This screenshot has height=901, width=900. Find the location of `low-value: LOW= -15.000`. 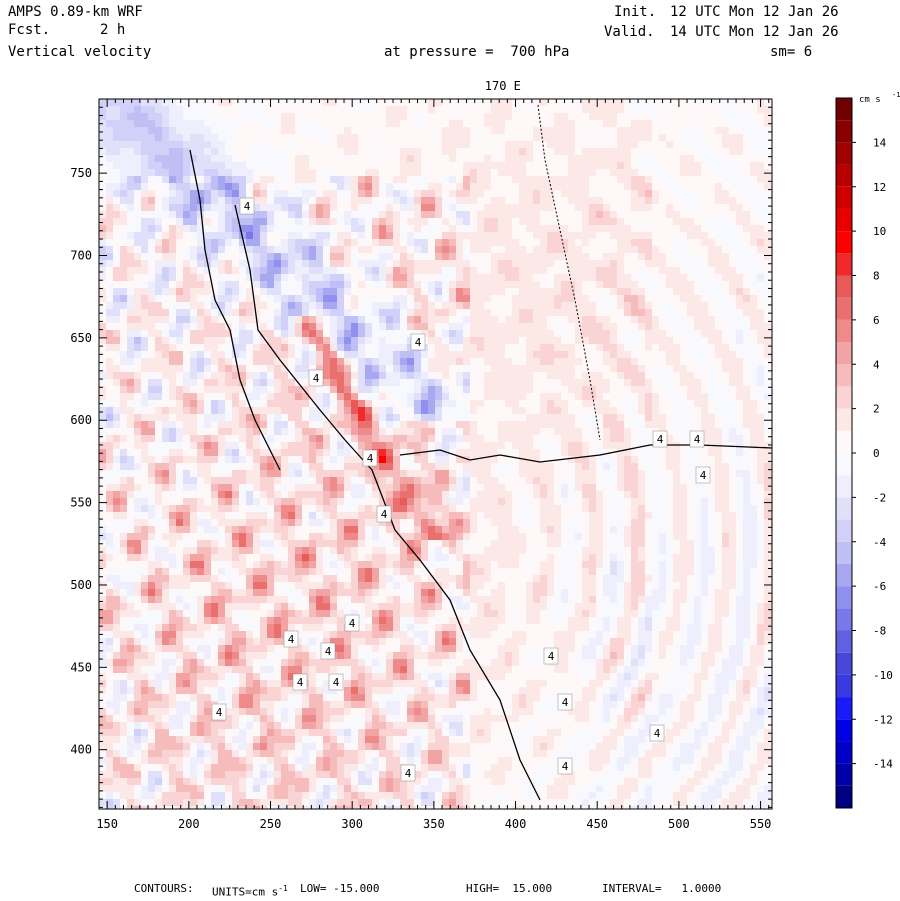

low-value: LOW= -15.000 is located at coordinates (340, 888).